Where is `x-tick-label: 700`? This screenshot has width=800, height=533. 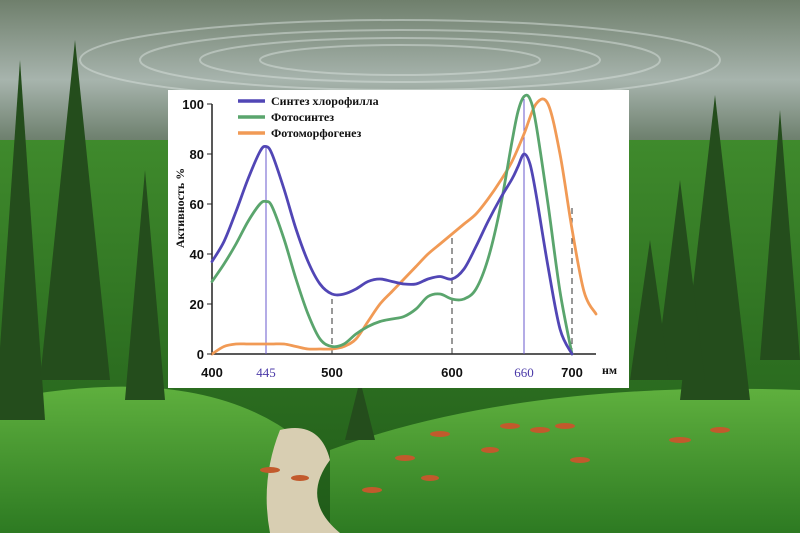
x-tick-label: 700 is located at coordinates (572, 372).